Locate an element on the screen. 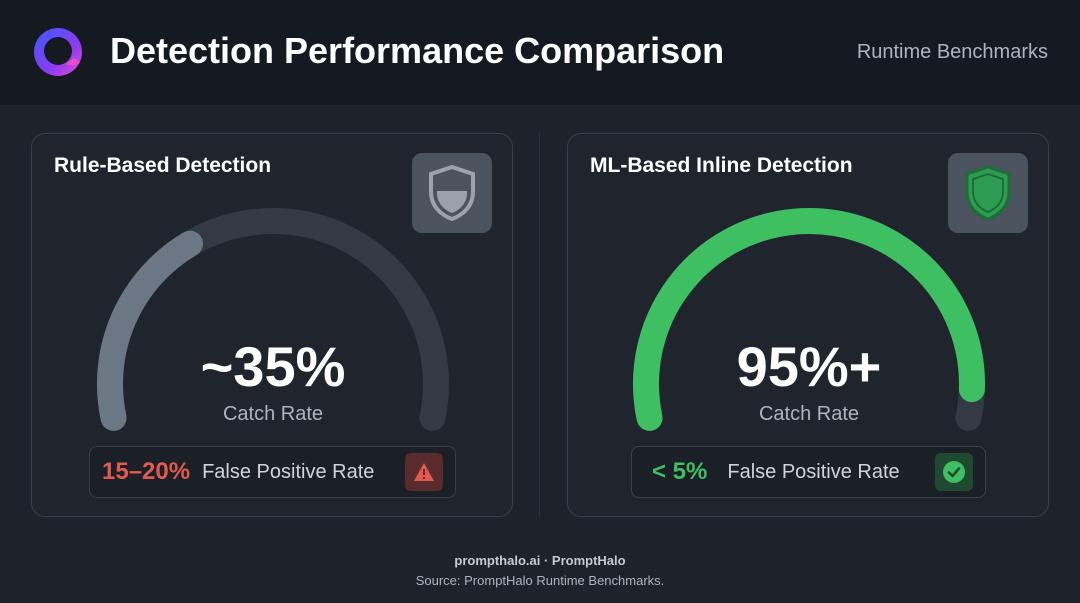 This screenshot has height=603, width=1080. false-positive-box: < 5% False Positive Rate is located at coordinates (808, 472).